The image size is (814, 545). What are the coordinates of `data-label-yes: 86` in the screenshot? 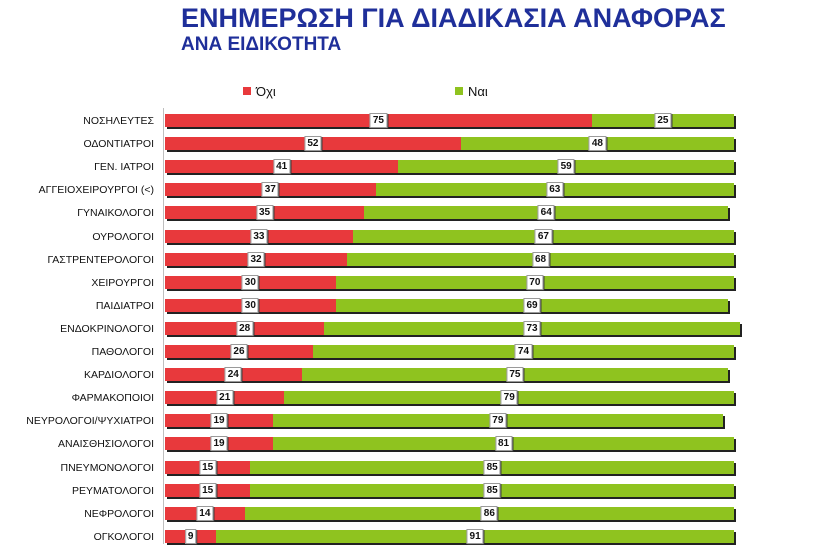 It's located at (489, 513).